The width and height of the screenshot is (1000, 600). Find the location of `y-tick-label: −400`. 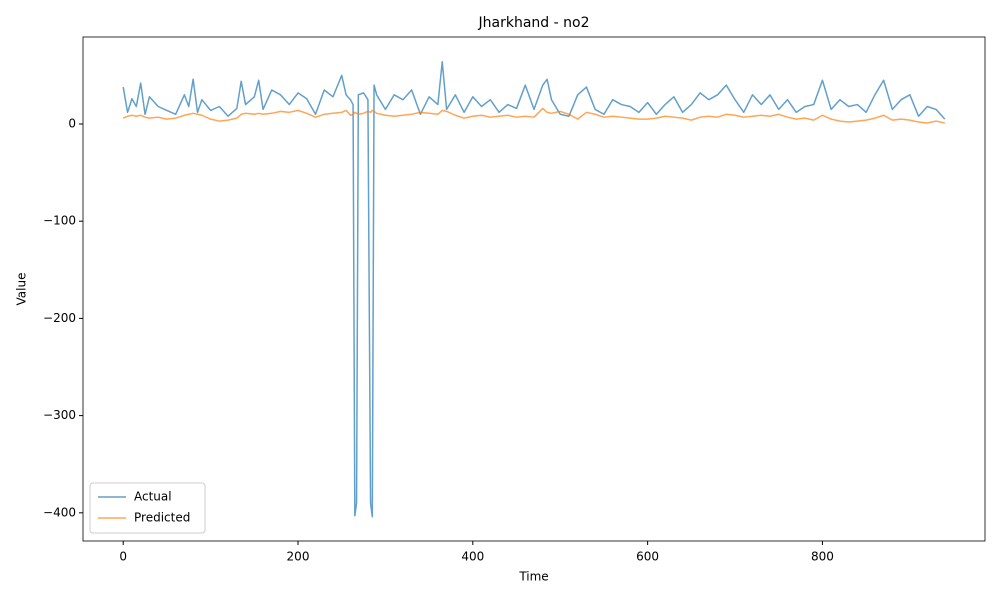

y-tick-label: −400 is located at coordinates (59, 512).